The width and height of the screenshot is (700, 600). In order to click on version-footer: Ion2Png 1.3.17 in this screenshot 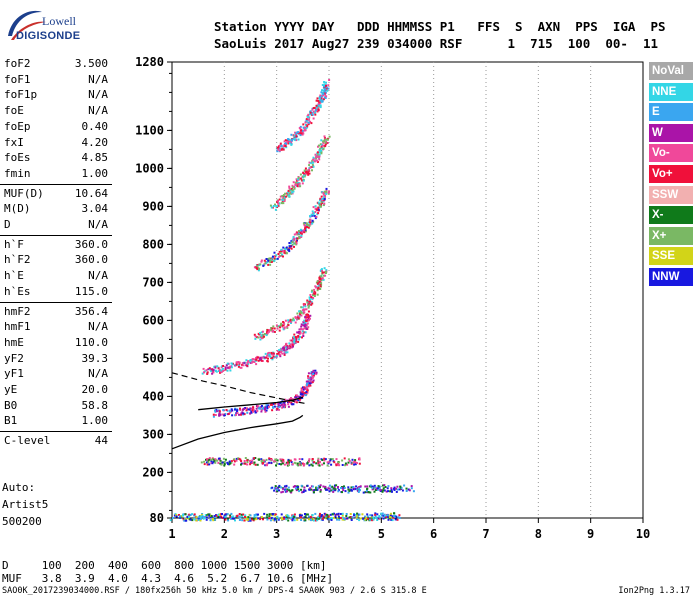, I will do `click(654, 591)`.